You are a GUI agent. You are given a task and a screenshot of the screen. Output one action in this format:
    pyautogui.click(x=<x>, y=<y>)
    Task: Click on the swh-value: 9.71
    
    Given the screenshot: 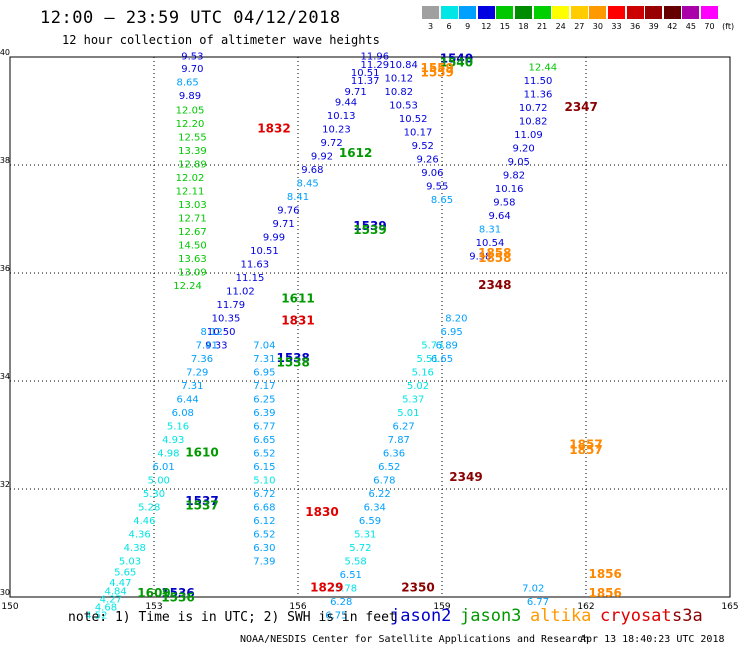 What is the action you would take?
    pyautogui.click(x=283, y=224)
    